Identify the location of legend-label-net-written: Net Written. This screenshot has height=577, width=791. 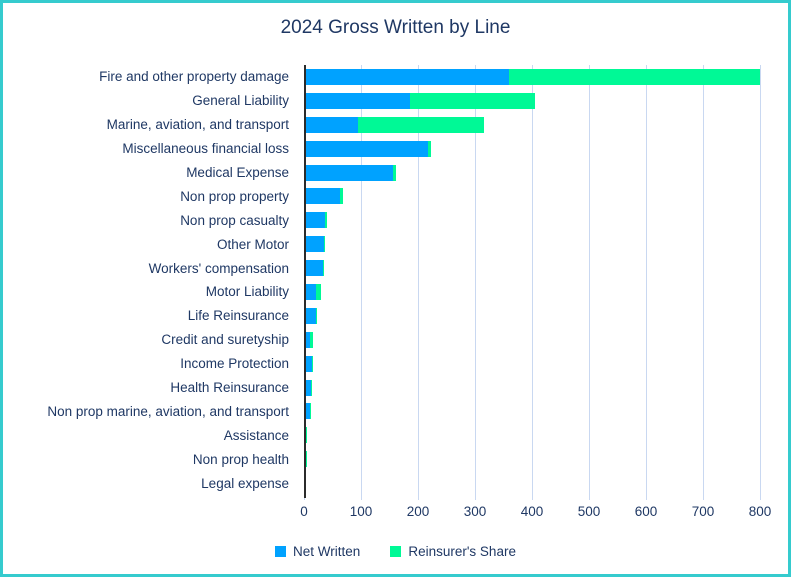
(327, 551).